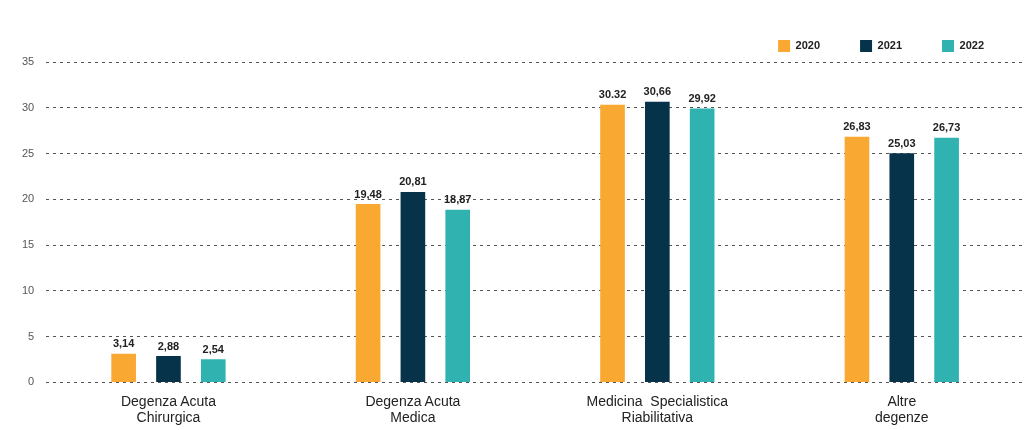 This screenshot has height=430, width=1034. Describe the element at coordinates (946, 127) in the screenshot. I see `data-label: 26,73` at that location.